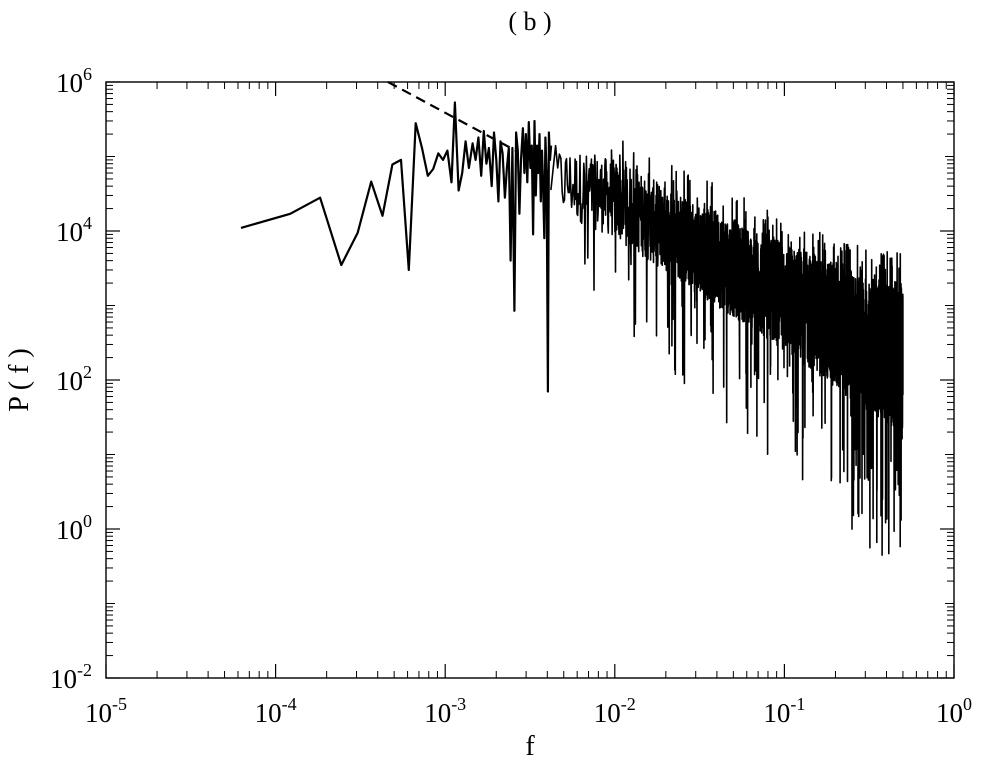 The height and width of the screenshot is (761, 981). Describe the element at coordinates (615, 711) in the screenshot. I see `x-tick-label: 10⁻²` at that location.